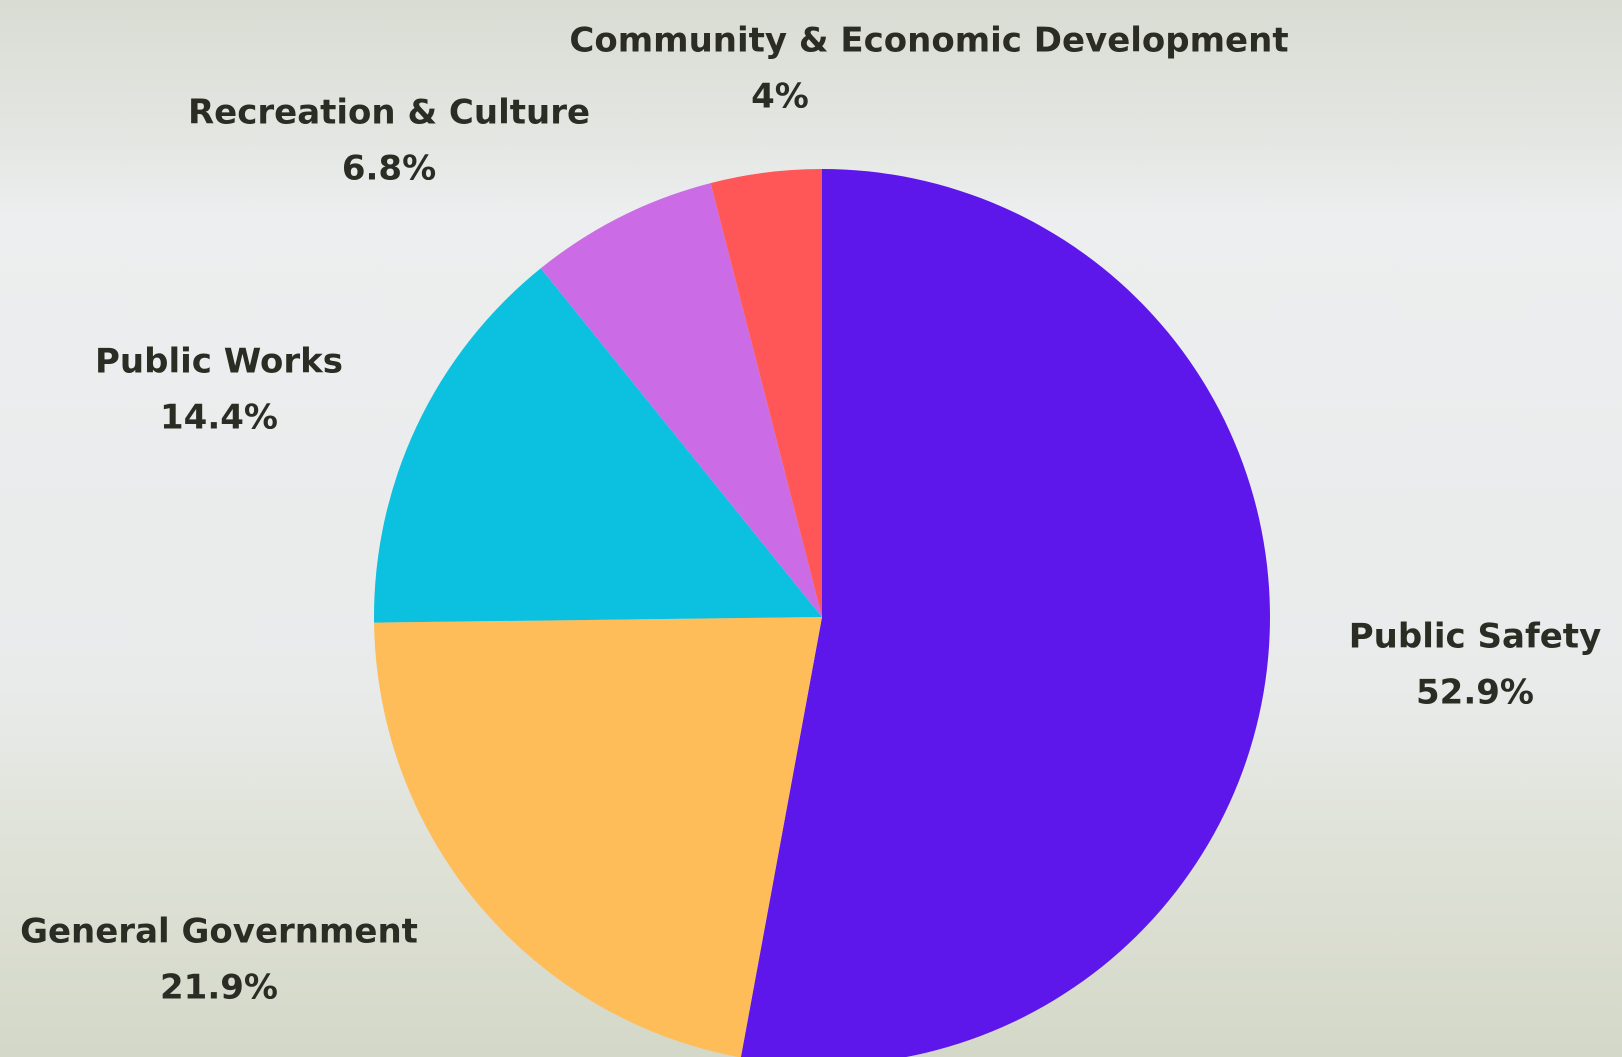  What do you see at coordinates (1475, 637) in the screenshot?
I see `slice-label: Public Safety` at bounding box center [1475, 637].